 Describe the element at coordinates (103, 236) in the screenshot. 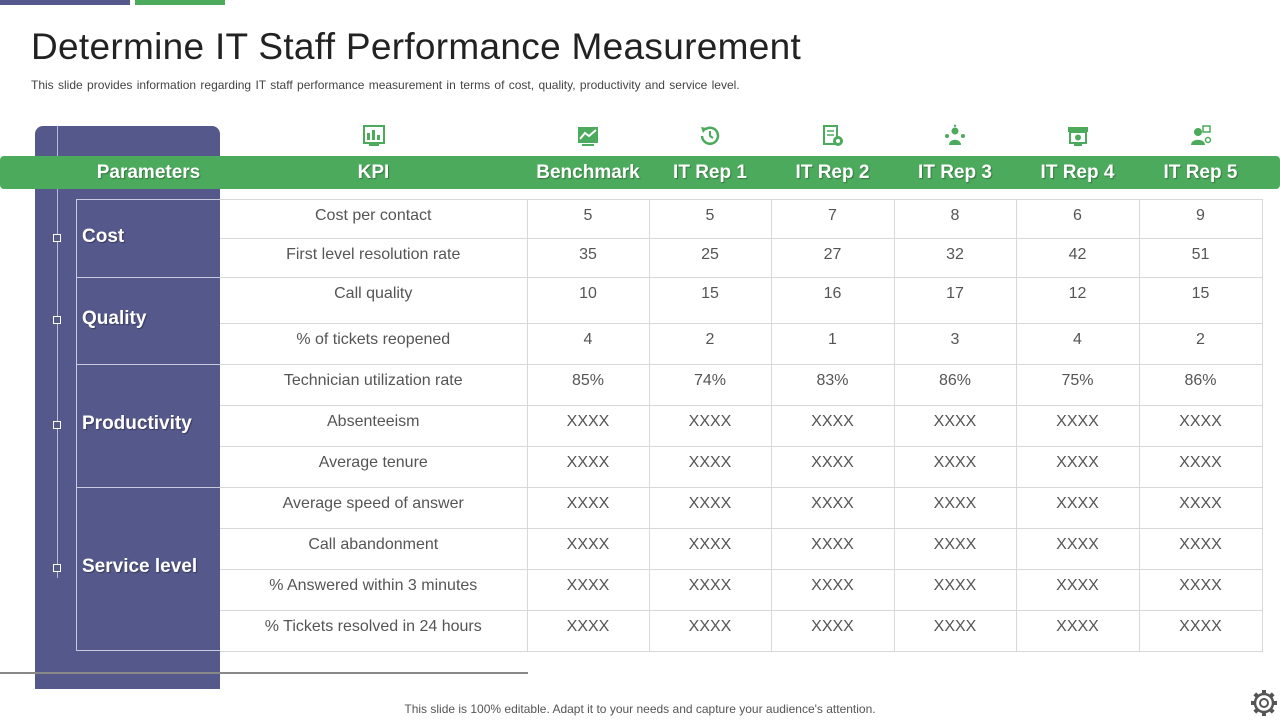

I see `group-label-cost: Cost` at that location.